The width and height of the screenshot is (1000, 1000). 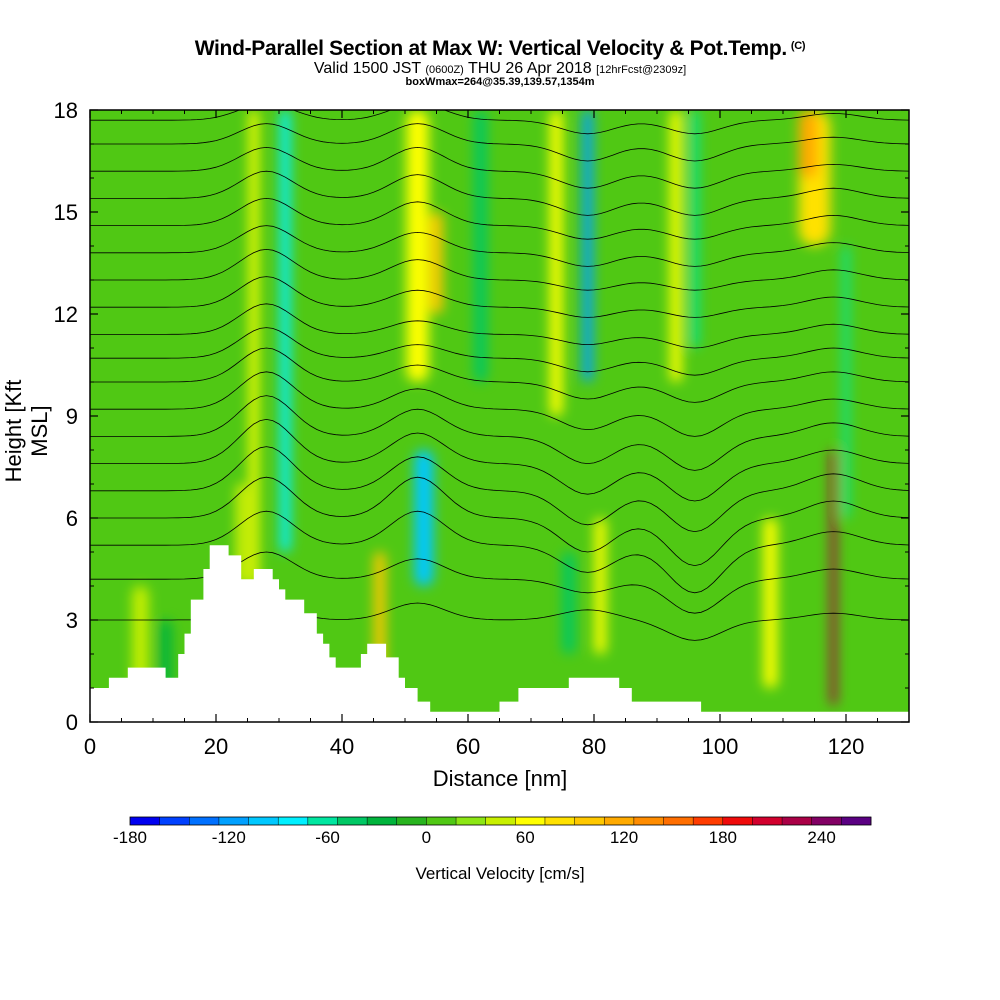 I want to click on colorbar-tick-label: 60, so click(x=525, y=837).